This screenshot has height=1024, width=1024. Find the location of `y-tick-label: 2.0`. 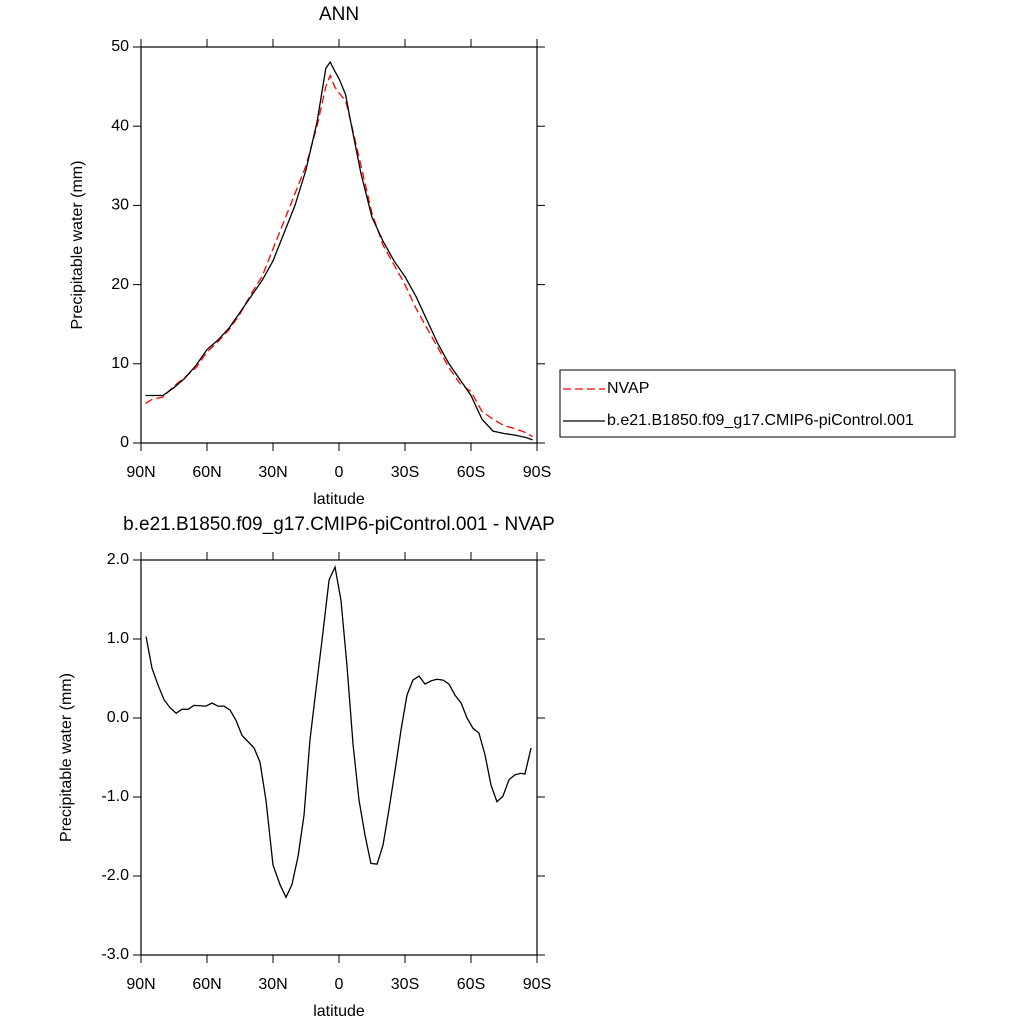

y-tick-label: 2.0 is located at coordinates (118, 559).